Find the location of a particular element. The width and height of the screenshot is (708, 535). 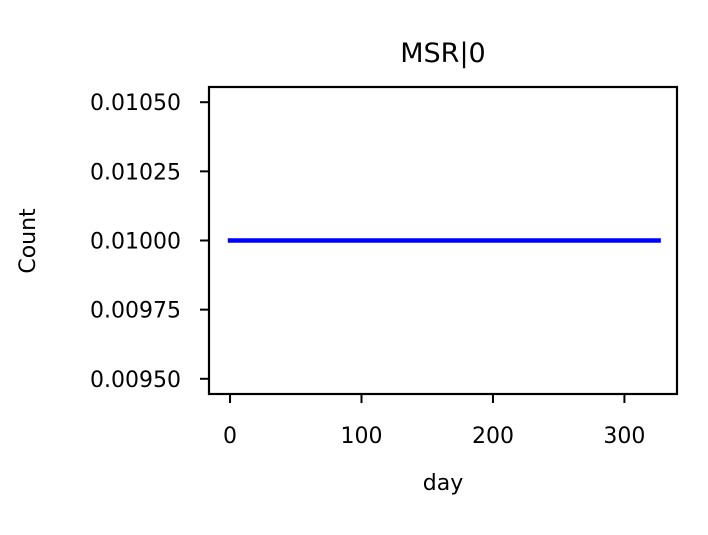

y-tick-label: 0.01050 is located at coordinates (135, 103).